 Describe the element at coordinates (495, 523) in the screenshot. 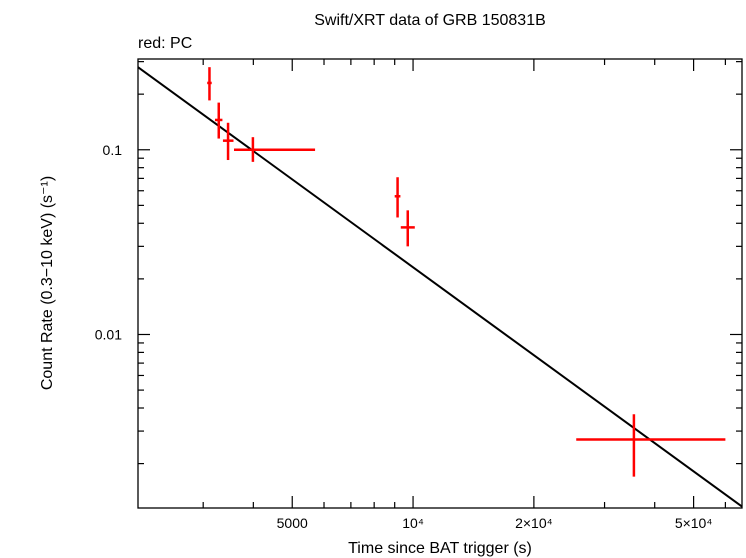

I see `x-axis-tick-labels: 5000 10⁴ 2×10⁴ 5×10⁴` at that location.